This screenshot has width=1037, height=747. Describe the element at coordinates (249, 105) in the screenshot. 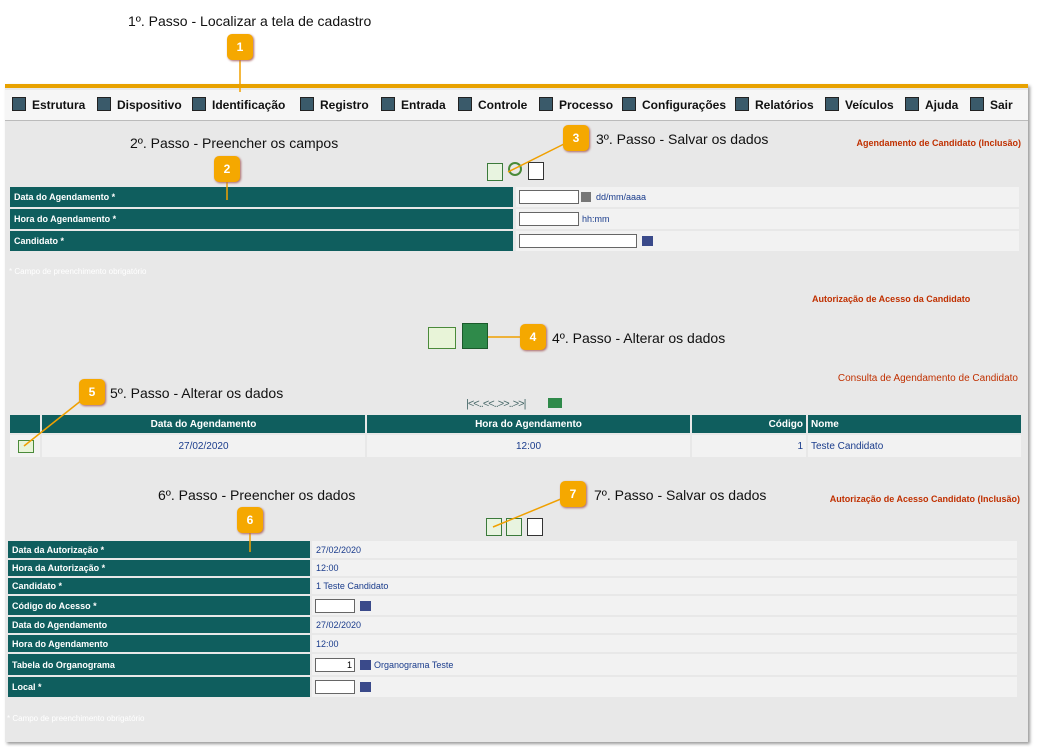

I see `menu-item: Identificação` at that location.